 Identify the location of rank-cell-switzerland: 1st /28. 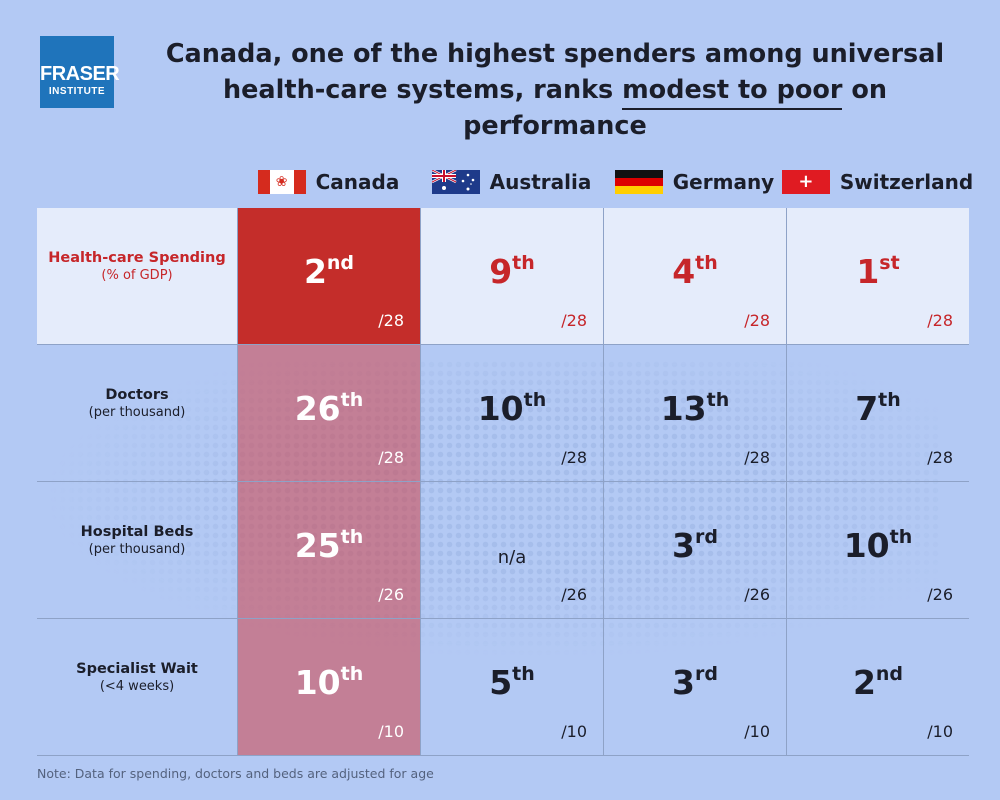
(877, 276).